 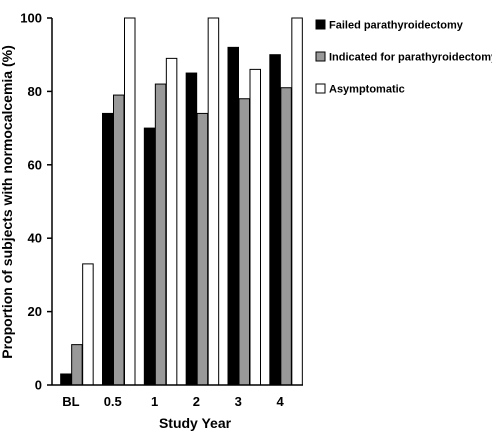 What do you see at coordinates (35, 91) in the screenshot?
I see `y-tick-label: 80` at bounding box center [35, 91].